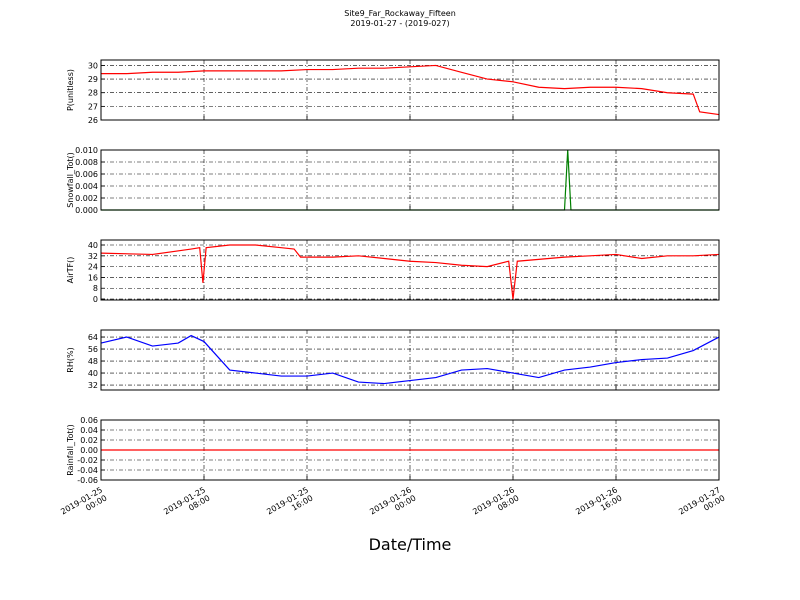 The width and height of the screenshot is (800, 600). I want to click on y-tick-label: 64, so click(93, 337).